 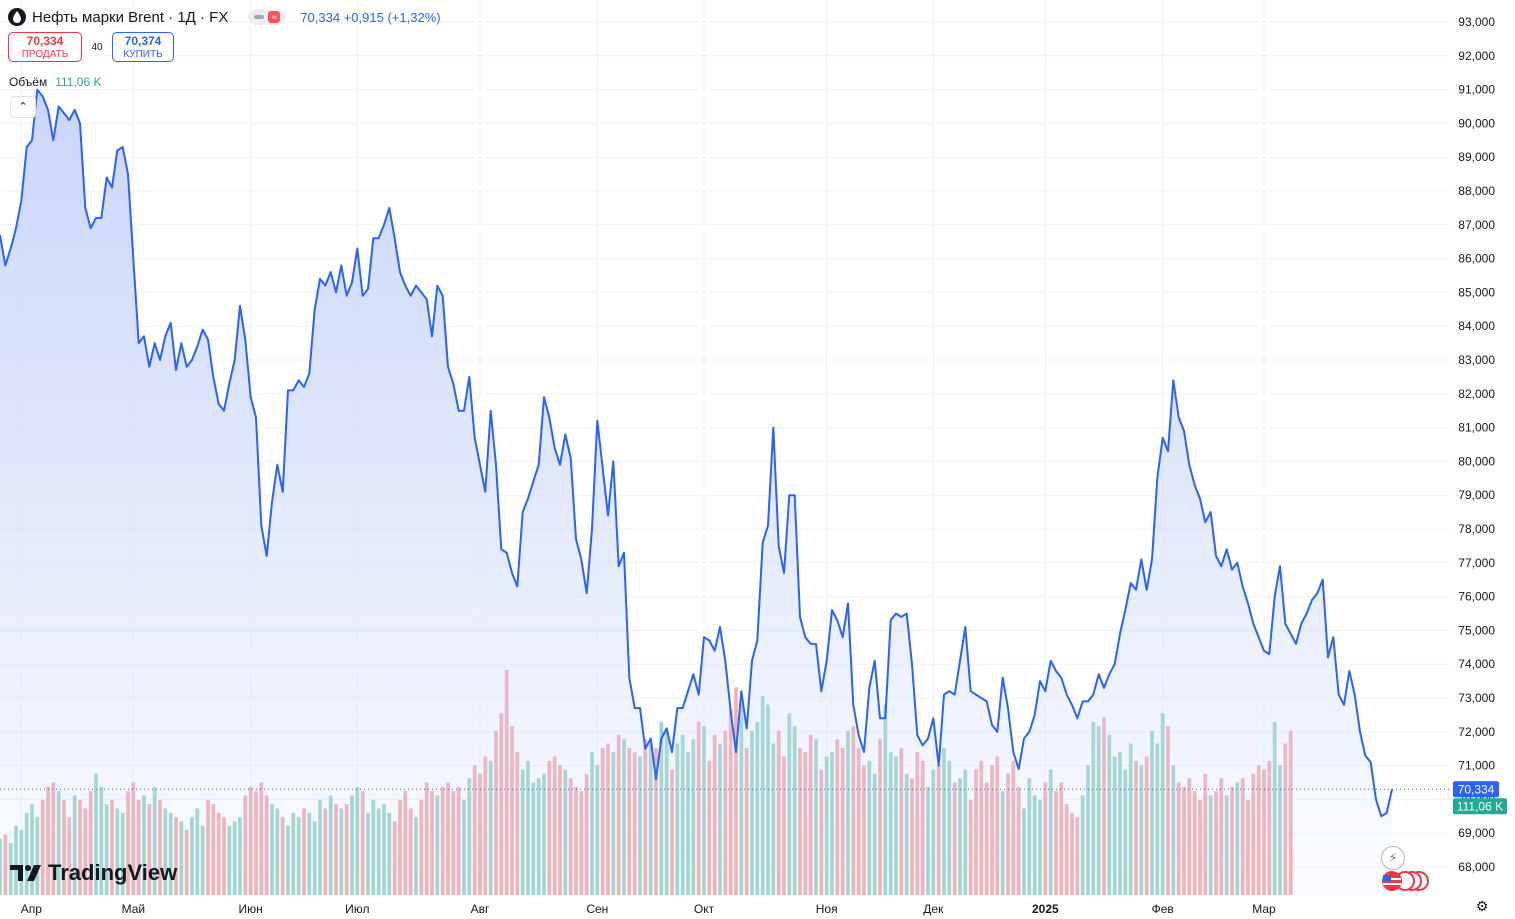 I want to click on x-tick-label: Май, so click(x=134, y=909).